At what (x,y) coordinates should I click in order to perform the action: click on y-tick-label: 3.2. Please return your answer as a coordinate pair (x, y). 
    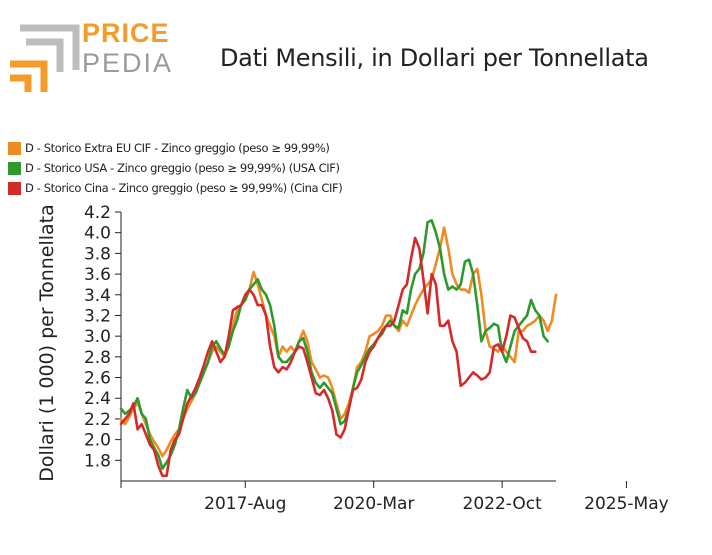
    Looking at the image, I should click on (97, 316).